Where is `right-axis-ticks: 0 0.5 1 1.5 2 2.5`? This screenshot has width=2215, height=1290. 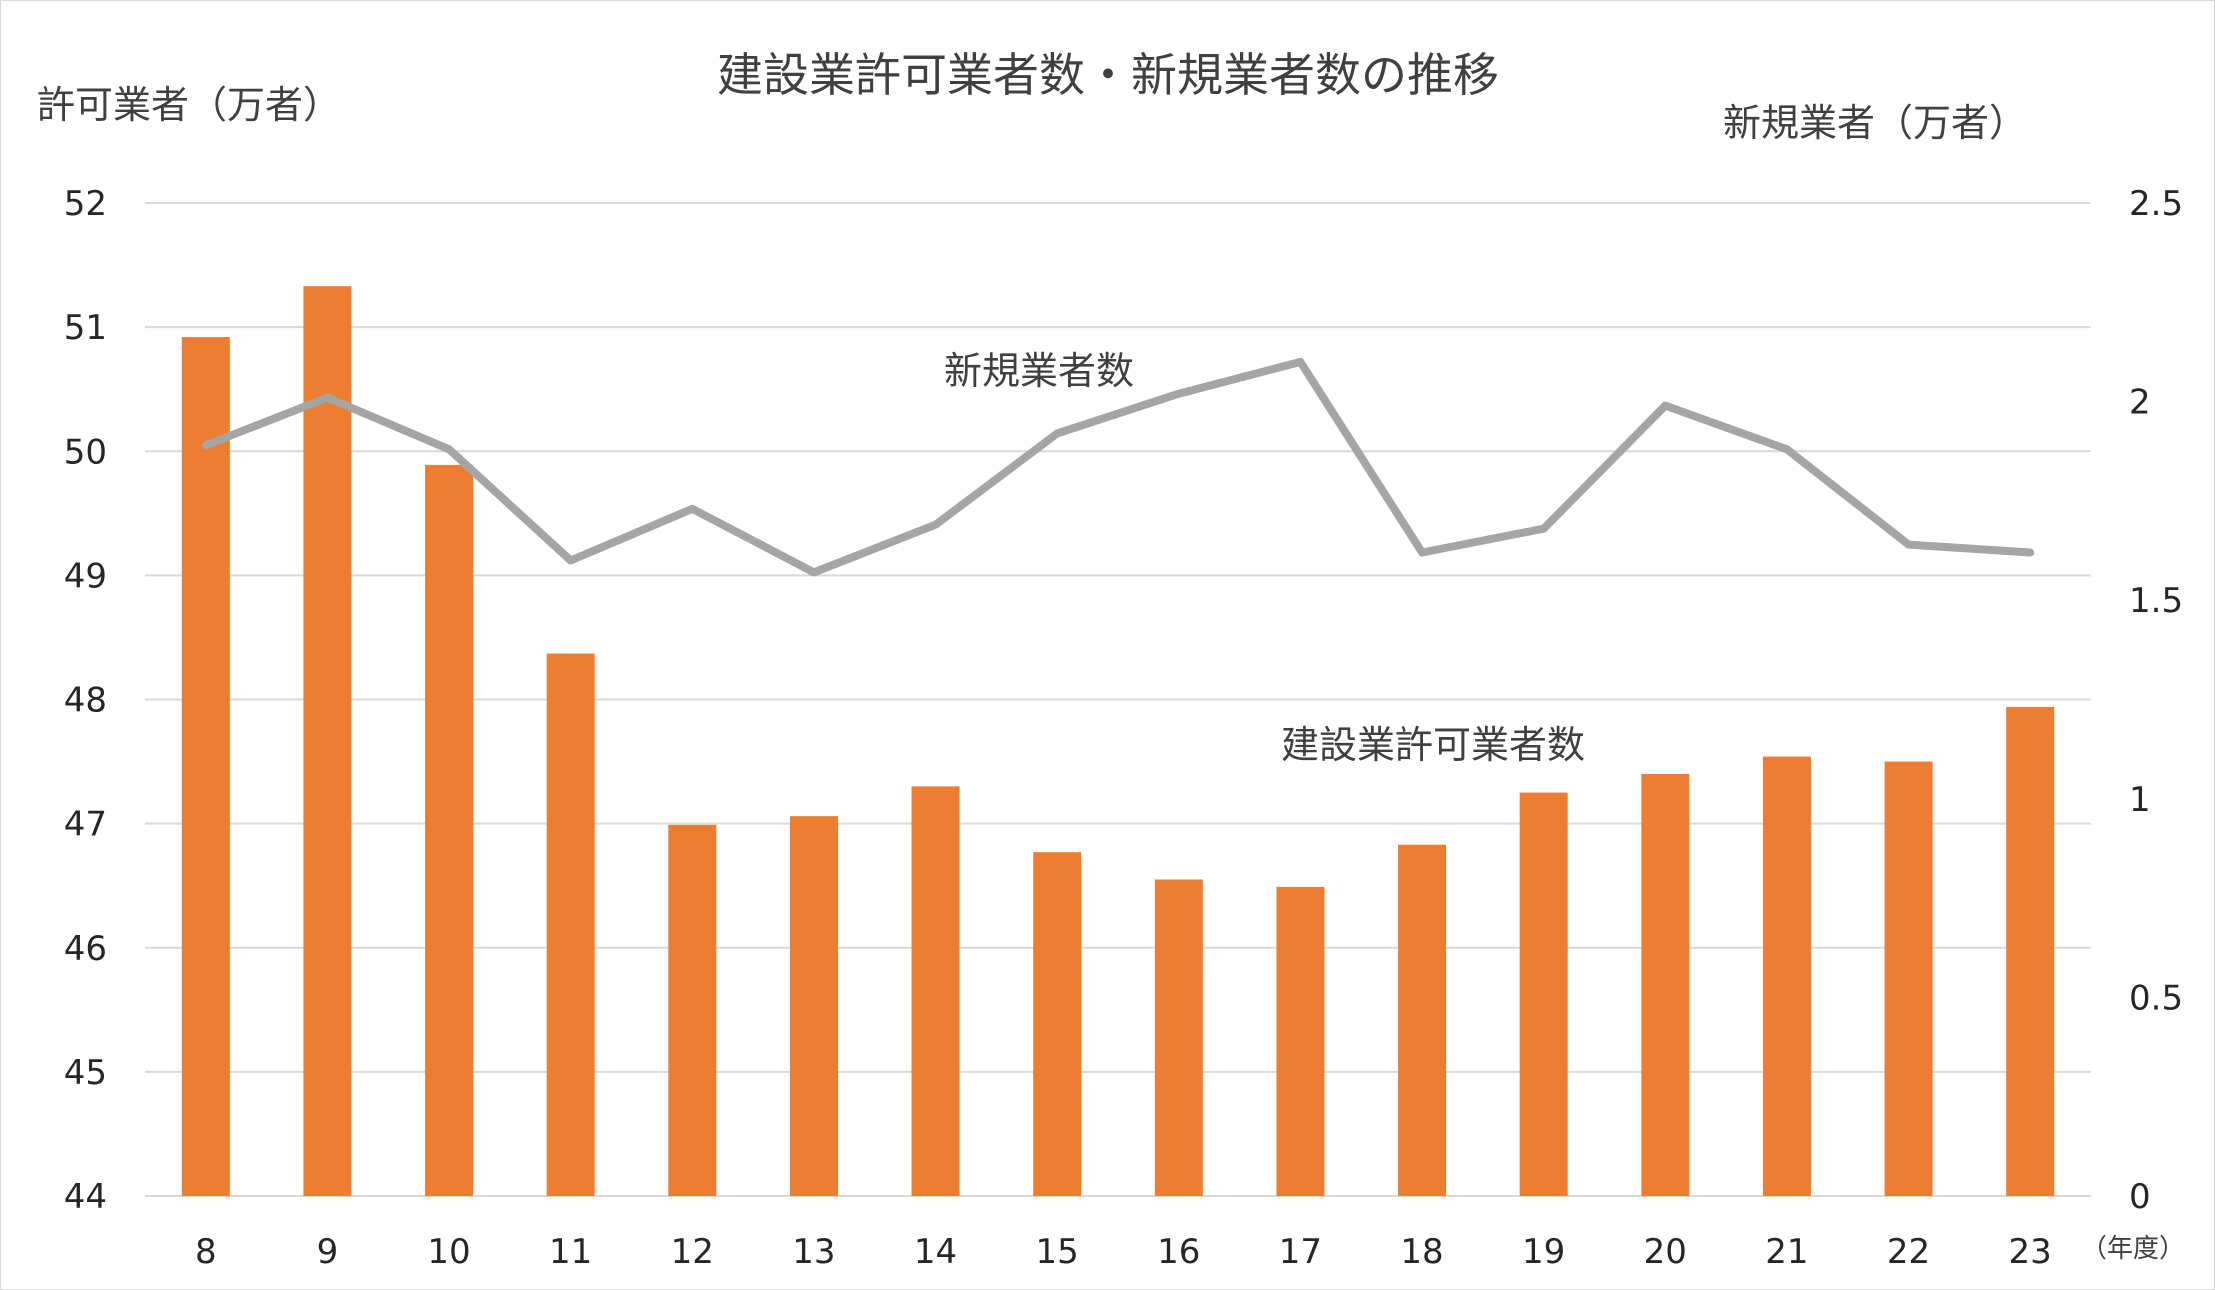 right-axis-ticks: 0 0.5 1 1.5 2 2.5 is located at coordinates (2156, 700).